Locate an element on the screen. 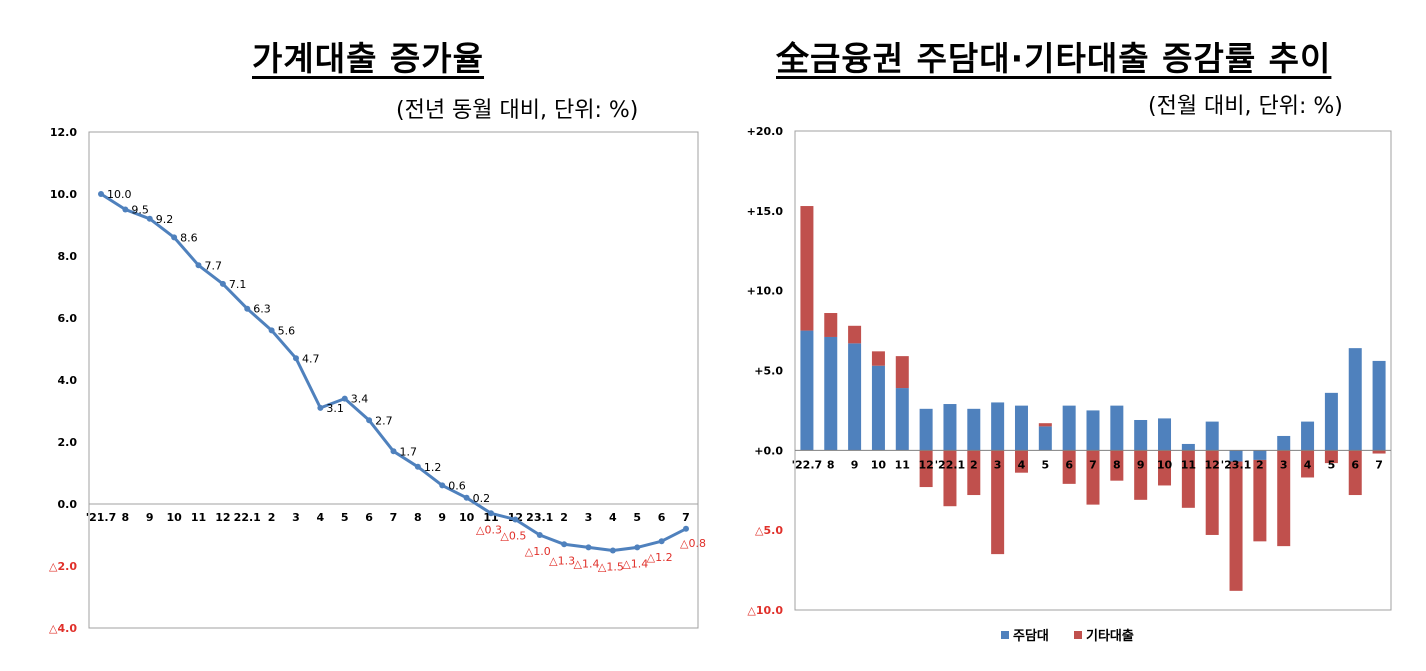 The height and width of the screenshot is (671, 1426). data-label: 2.7 is located at coordinates (384, 420).